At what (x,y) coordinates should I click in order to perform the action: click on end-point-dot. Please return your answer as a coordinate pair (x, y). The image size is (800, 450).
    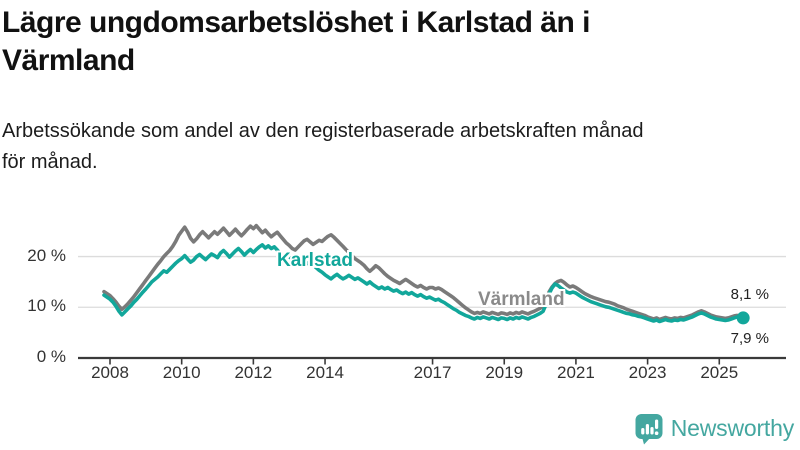
    Looking at the image, I should click on (743, 318).